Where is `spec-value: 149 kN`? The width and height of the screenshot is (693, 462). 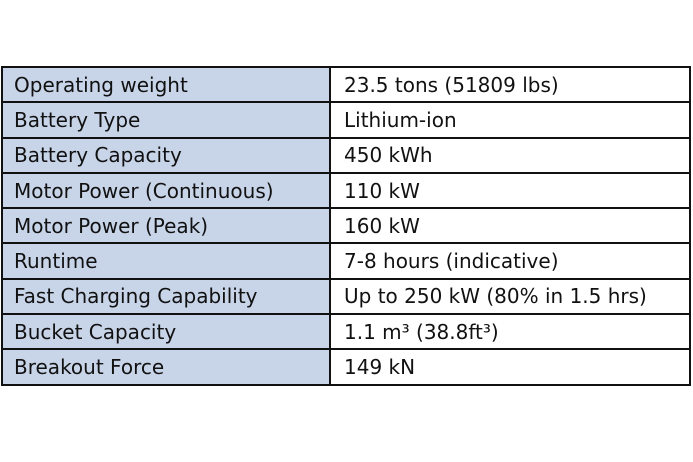
spec-value: 149 kN is located at coordinates (510, 367).